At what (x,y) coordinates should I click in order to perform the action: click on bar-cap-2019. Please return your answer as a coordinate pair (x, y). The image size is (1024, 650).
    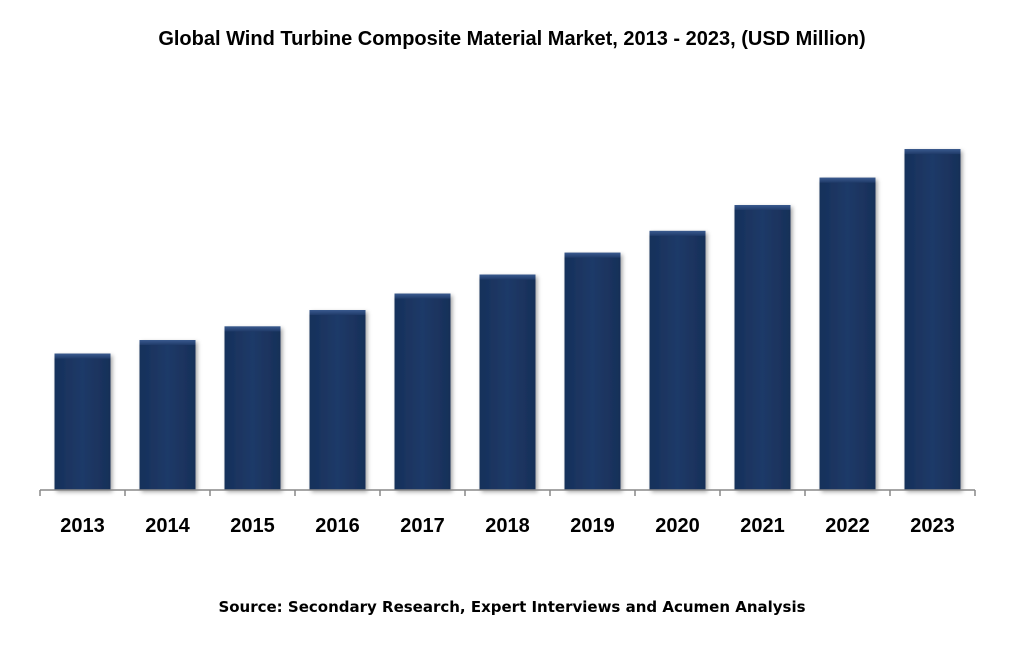
    Looking at the image, I should click on (592, 255).